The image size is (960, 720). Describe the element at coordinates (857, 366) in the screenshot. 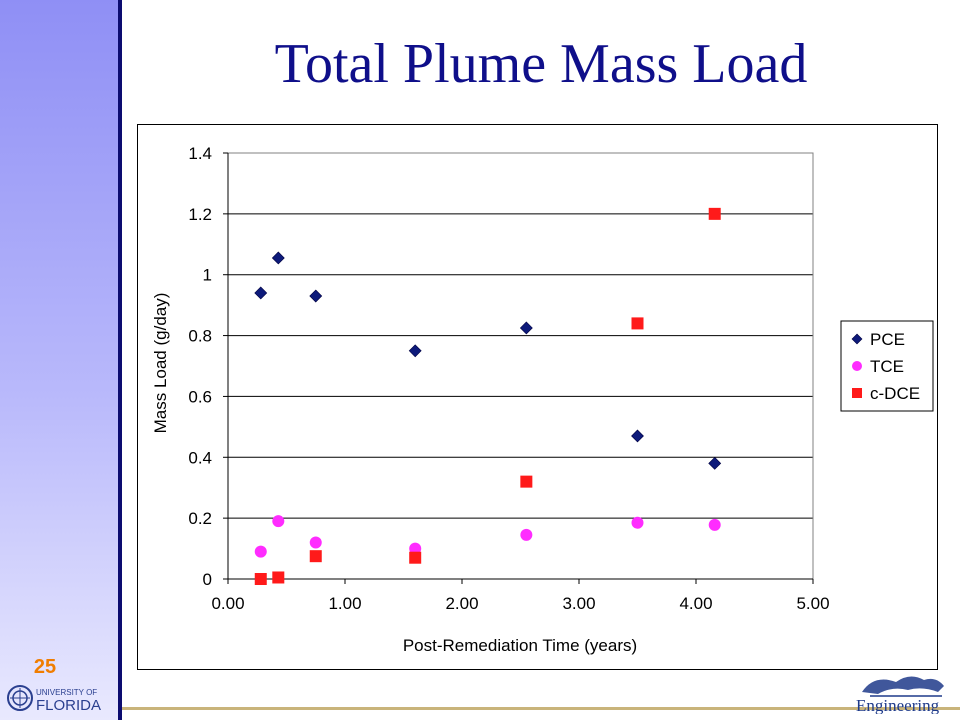

I see `legend-marker-tce` at that location.